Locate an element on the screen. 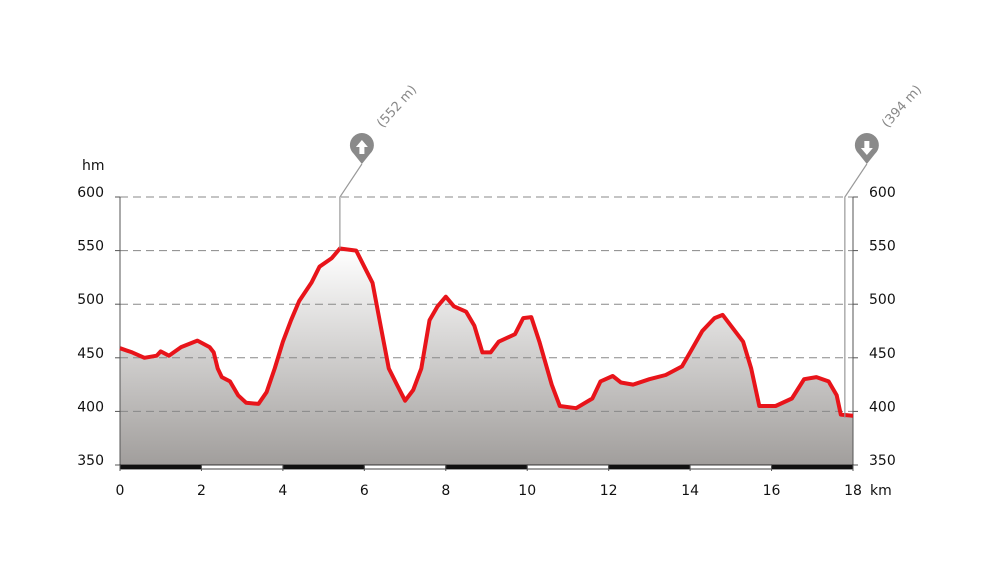  x-tick-label: 10 is located at coordinates (527, 491).